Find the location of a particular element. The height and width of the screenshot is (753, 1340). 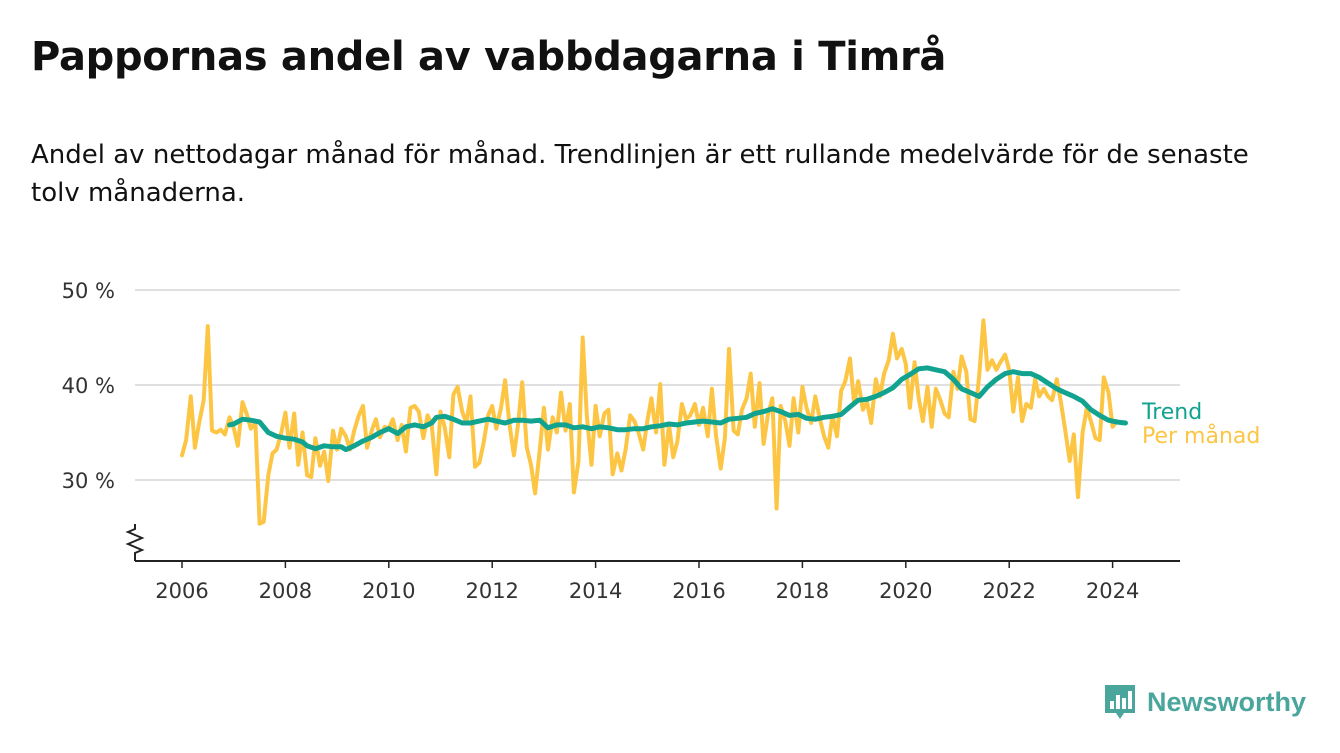

y-tick-label: 50 % is located at coordinates (88, 291).